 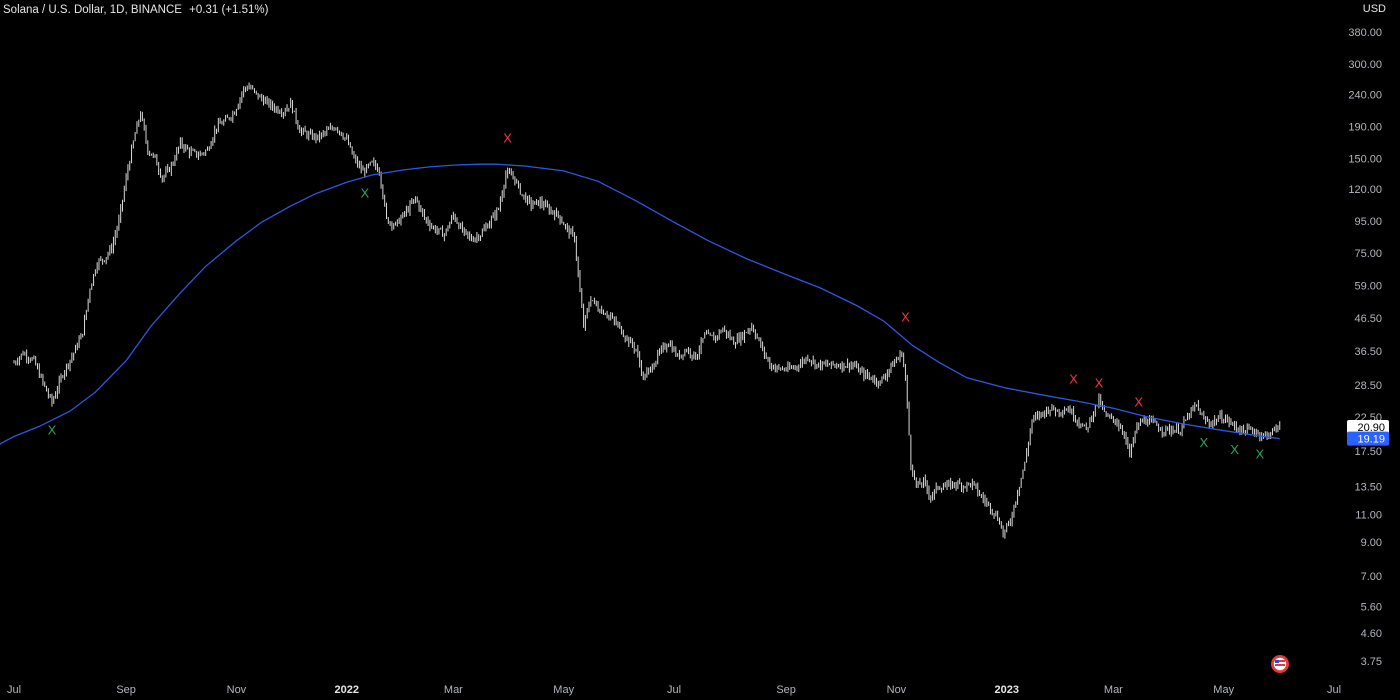 I want to click on y-tick-label: 46.50, so click(x=1368, y=319).